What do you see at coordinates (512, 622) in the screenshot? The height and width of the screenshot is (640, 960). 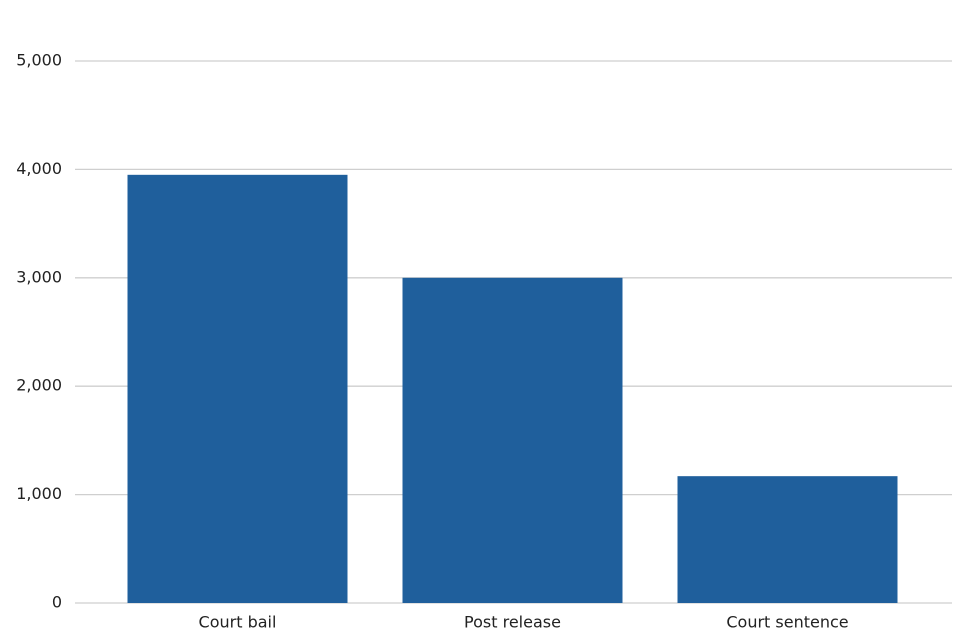 I see `x-tick-label: Post release` at bounding box center [512, 622].